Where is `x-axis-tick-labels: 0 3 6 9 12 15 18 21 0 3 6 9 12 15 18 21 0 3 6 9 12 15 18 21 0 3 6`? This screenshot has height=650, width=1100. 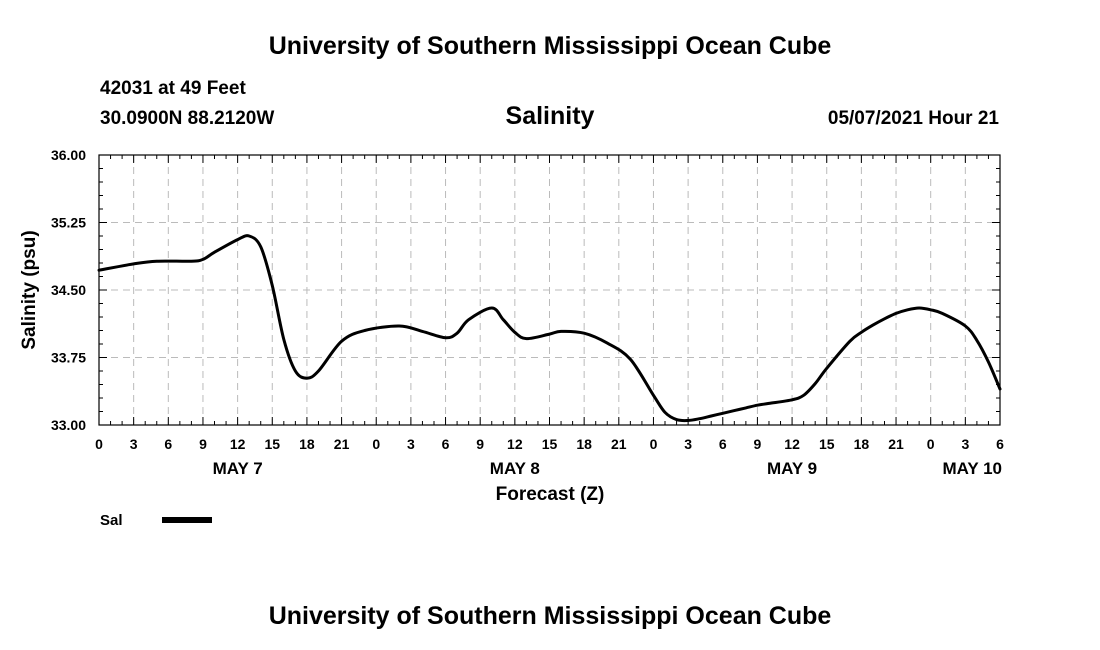
x-axis-tick-labels: 0 3 6 9 12 15 18 21 0 3 6 9 12 15 18 21 0 3 6 9 12 15 18 21 0 3 6 is located at coordinates (549, 444).